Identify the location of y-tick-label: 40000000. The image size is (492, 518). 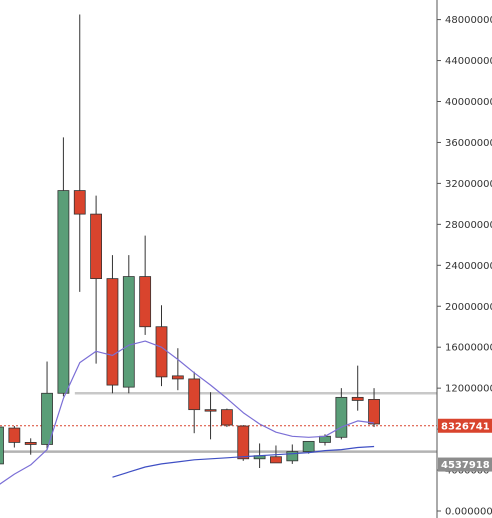
(468, 102).